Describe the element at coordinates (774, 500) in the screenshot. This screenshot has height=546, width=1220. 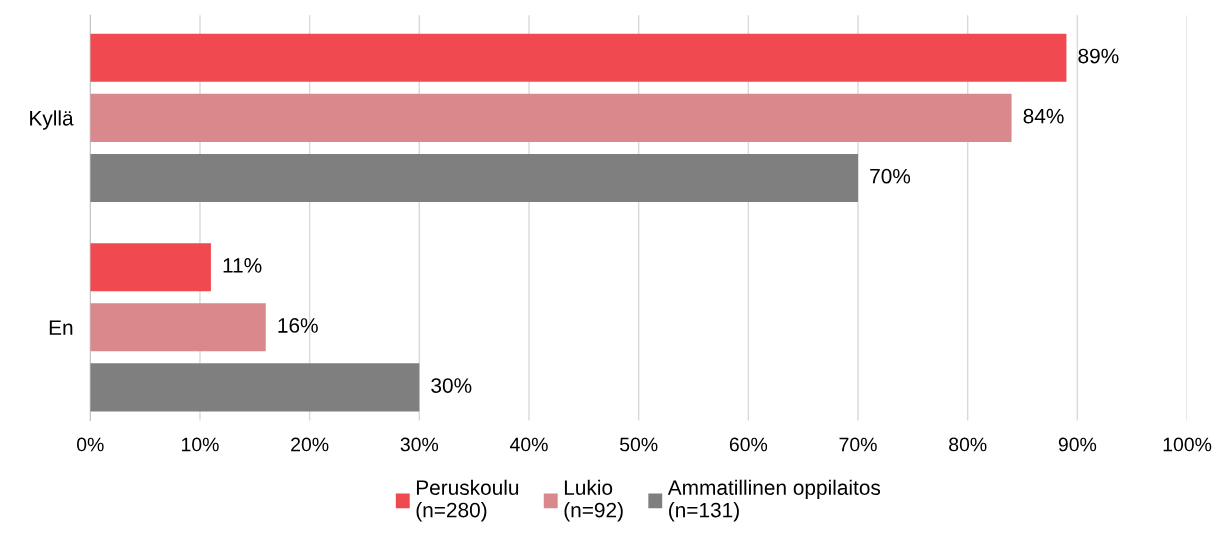
I see `legend-label: Ammatillinen oppilaitos (n=131)` at that location.